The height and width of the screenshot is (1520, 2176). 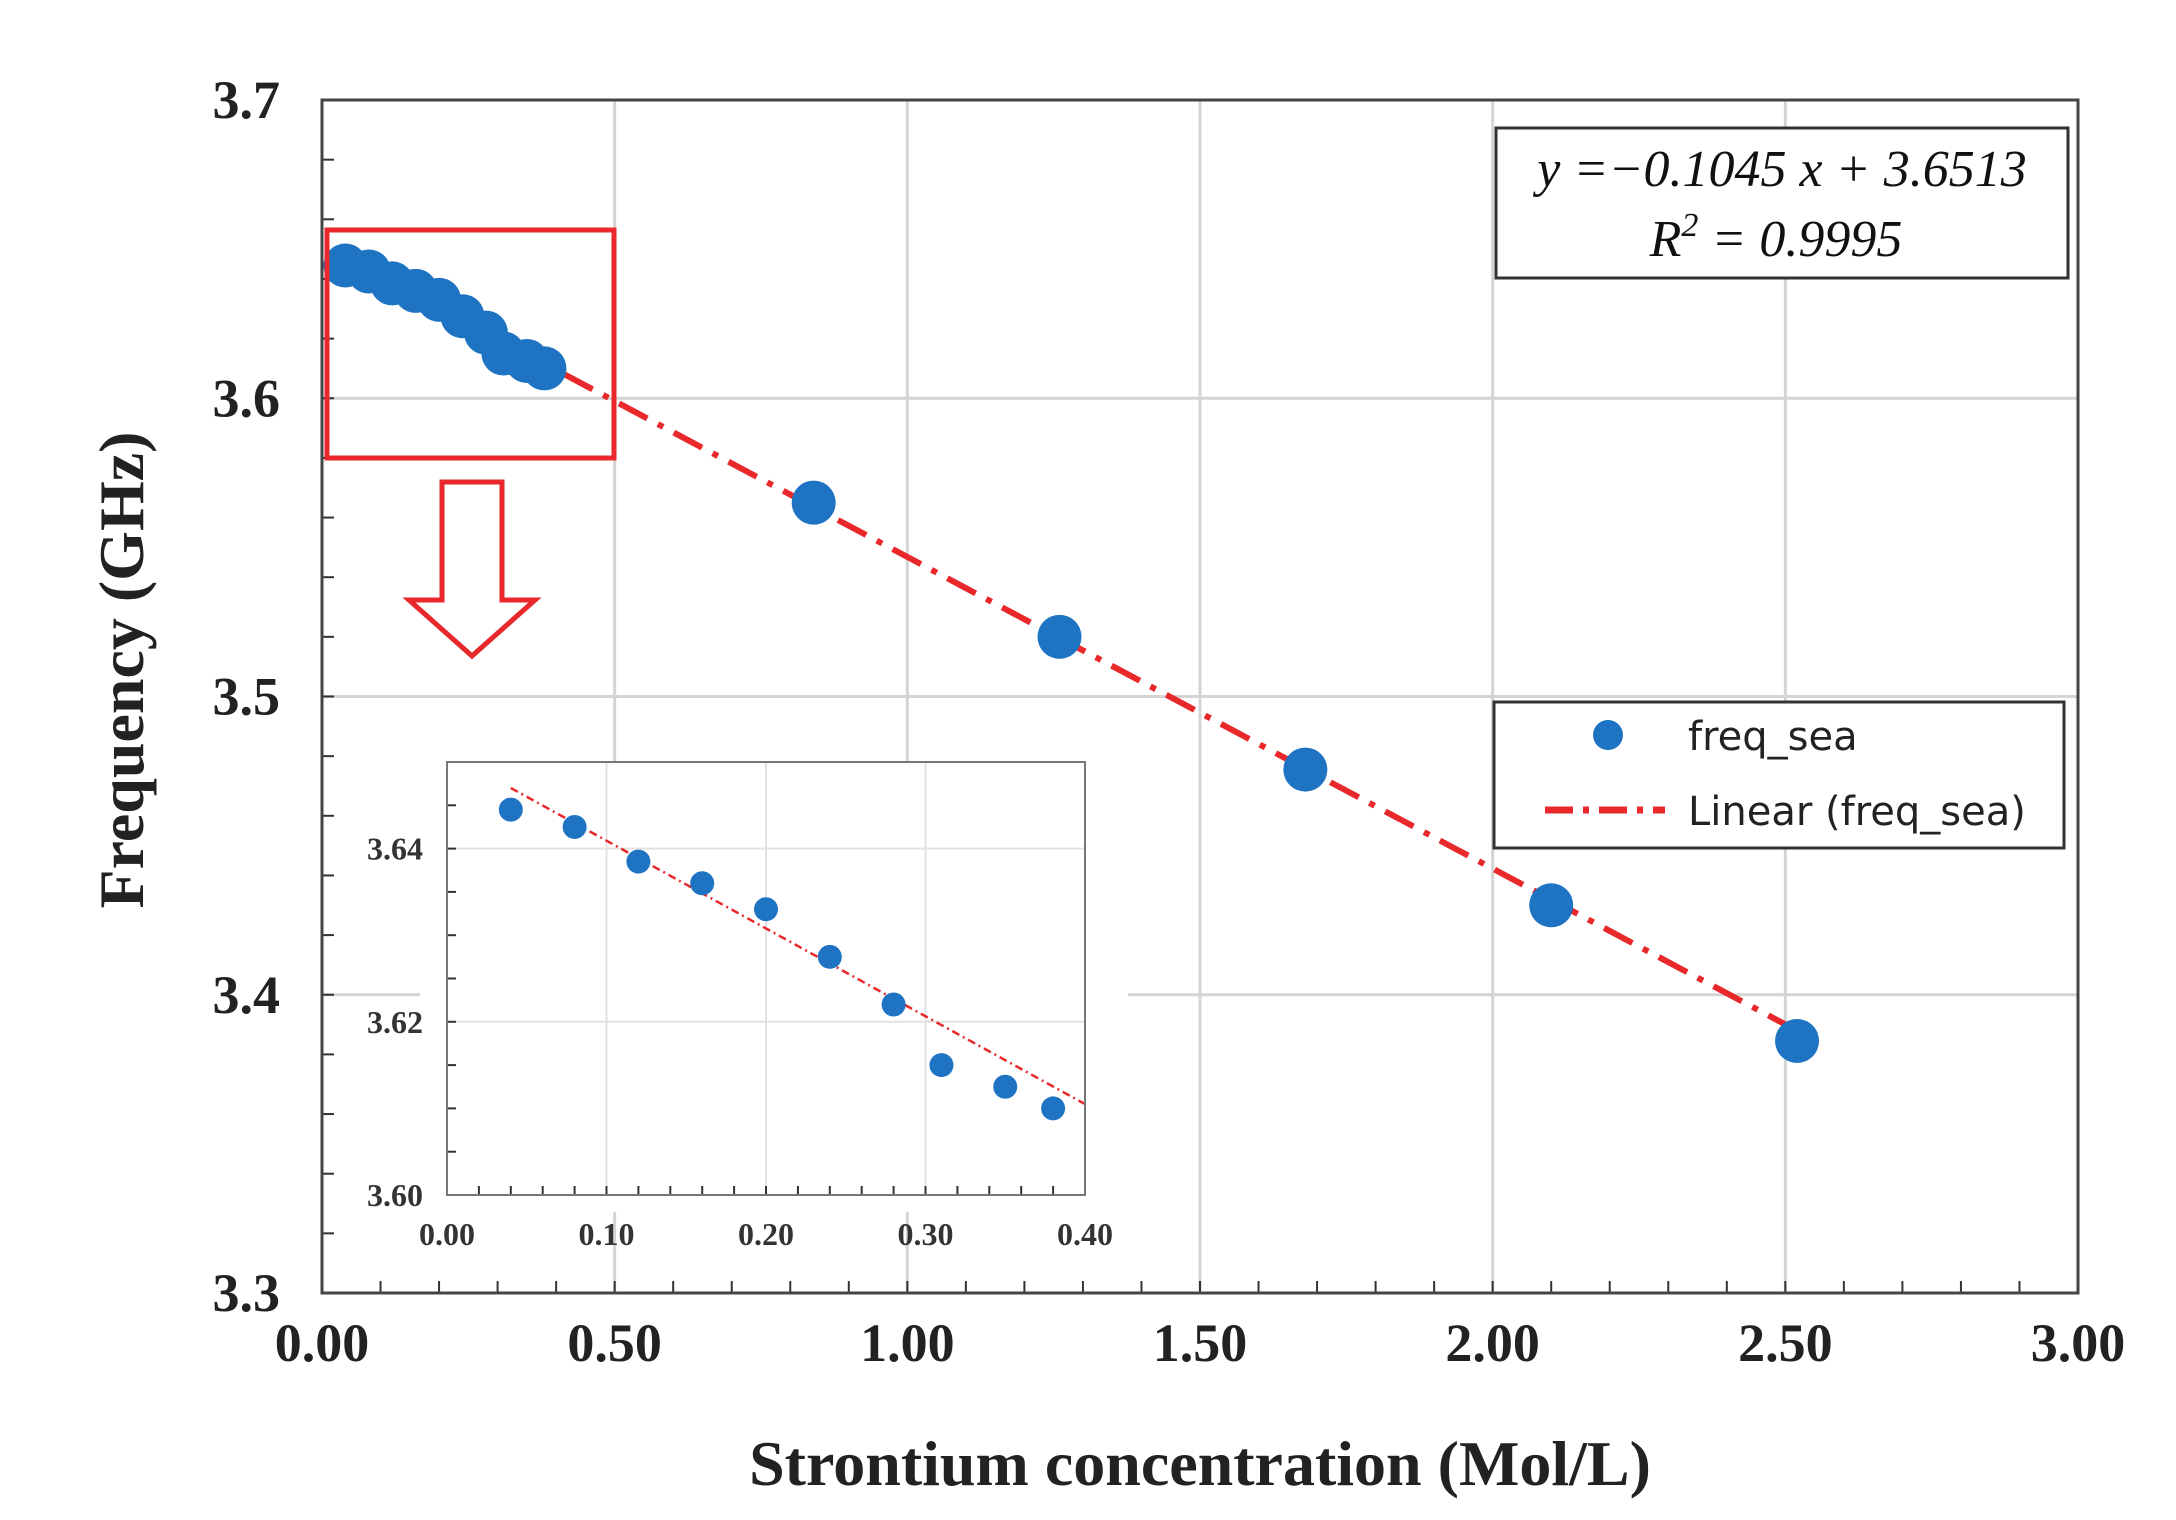 I want to click on main-x-tick-label: 1.00, so click(x=907, y=1343).